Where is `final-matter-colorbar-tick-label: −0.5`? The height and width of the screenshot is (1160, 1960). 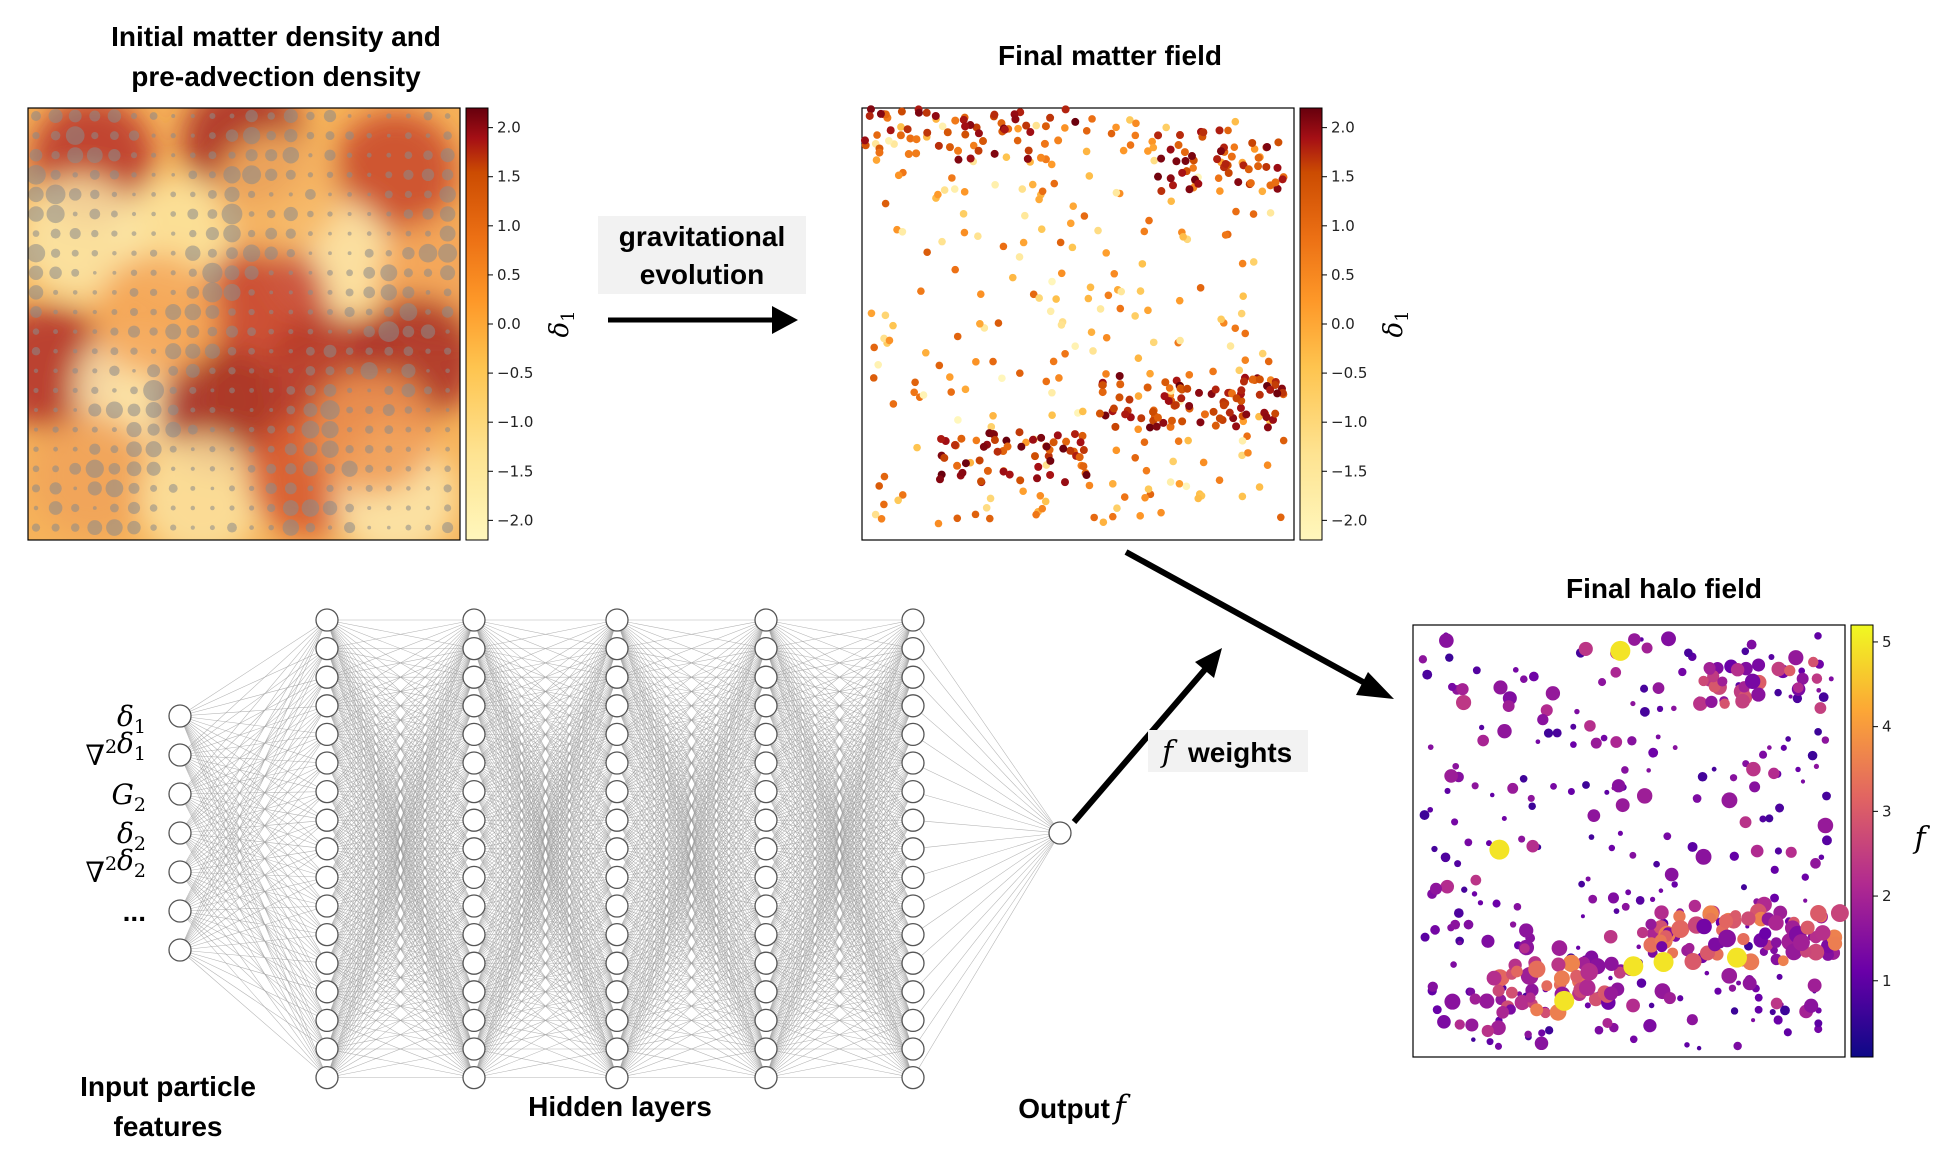 final-matter-colorbar-tick-label: −0.5 is located at coordinates (1349, 373).